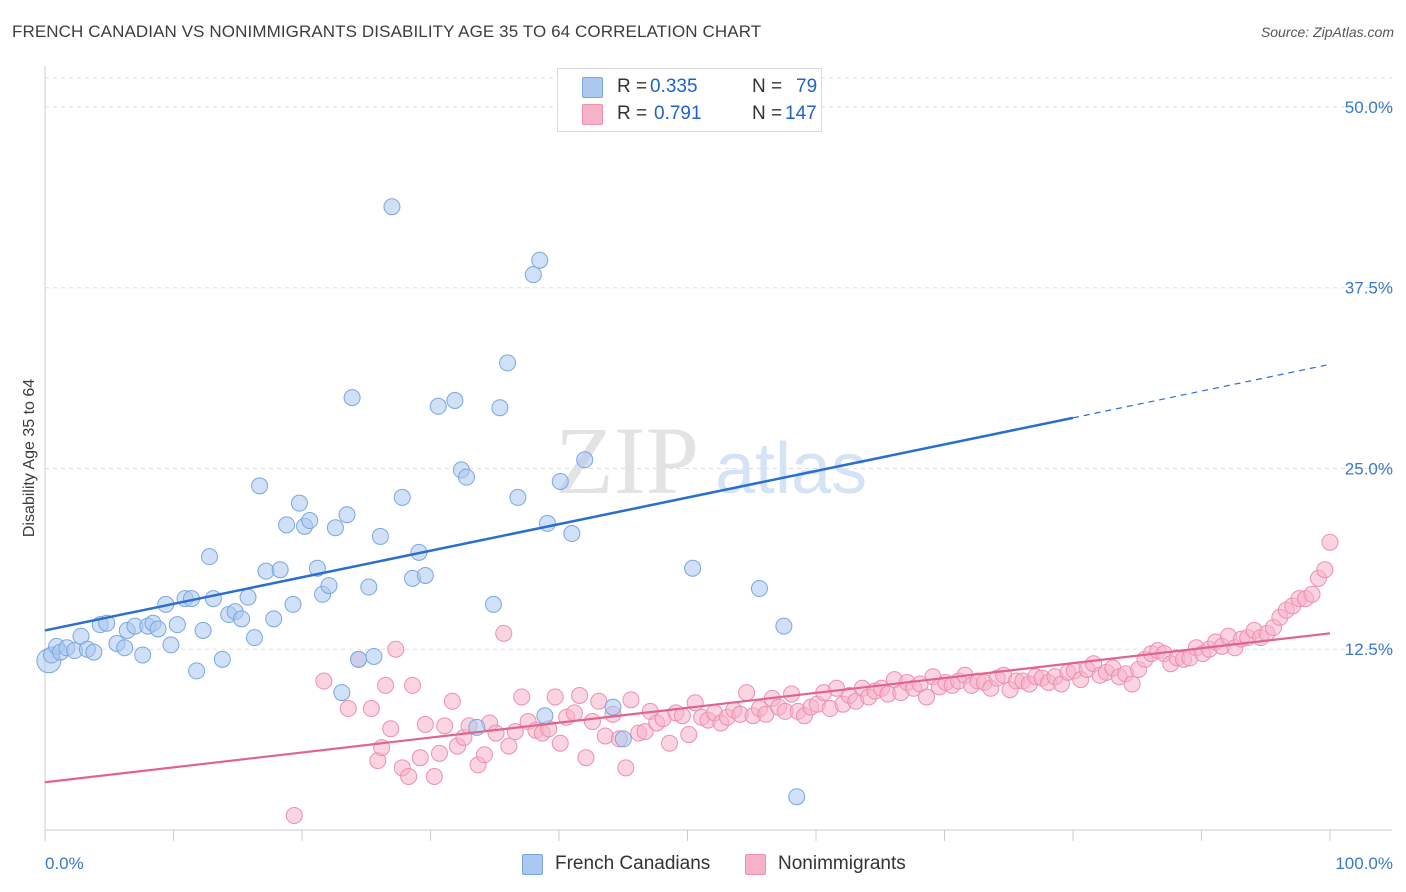  What do you see at coordinates (1369, 468) in the screenshot?
I see `y-tick-label: 25.0%` at bounding box center [1369, 468].